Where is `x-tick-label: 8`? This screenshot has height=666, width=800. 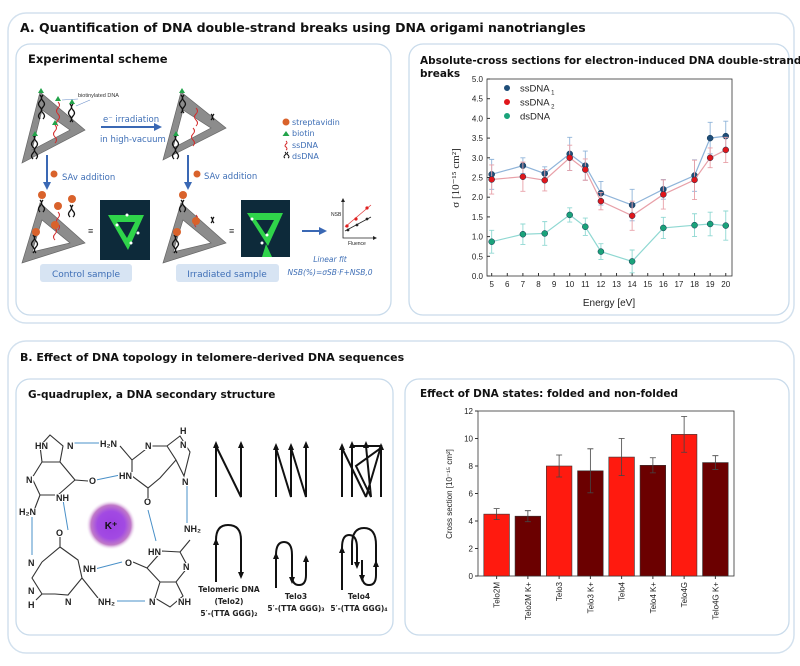
x-tick-label: 8 is located at coordinates (538, 284).